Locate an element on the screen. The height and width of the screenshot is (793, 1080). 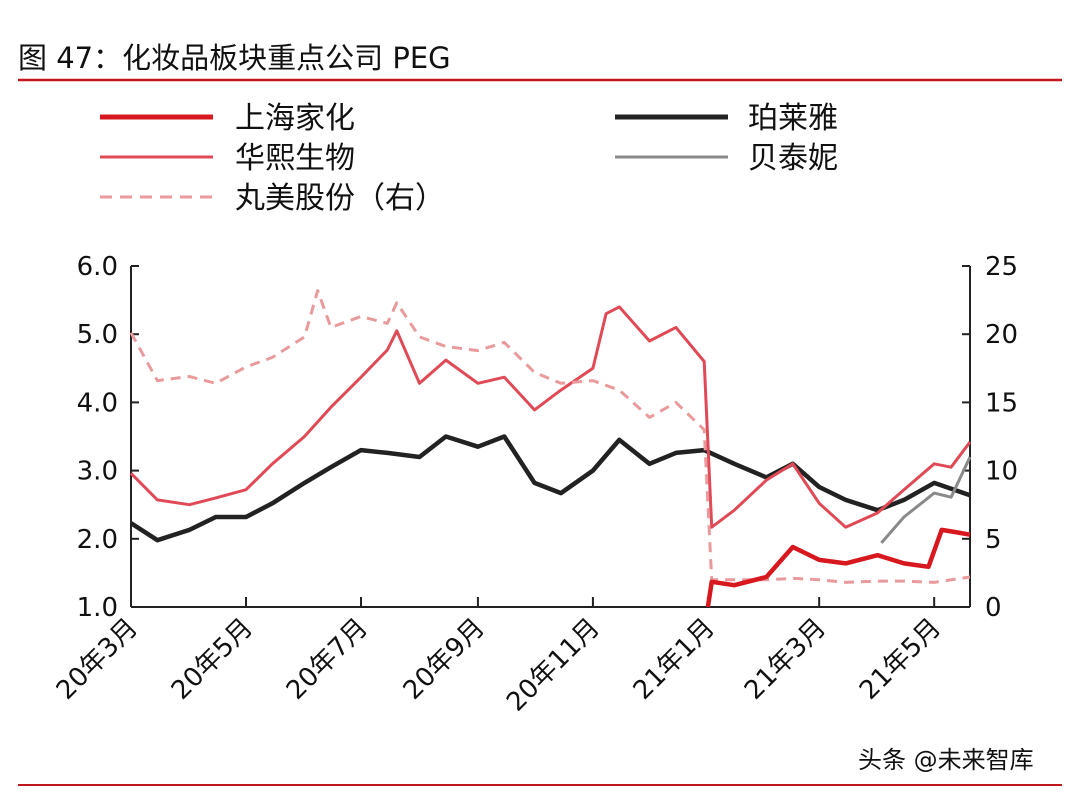
right-tick-label: 0 is located at coordinates (993, 608).